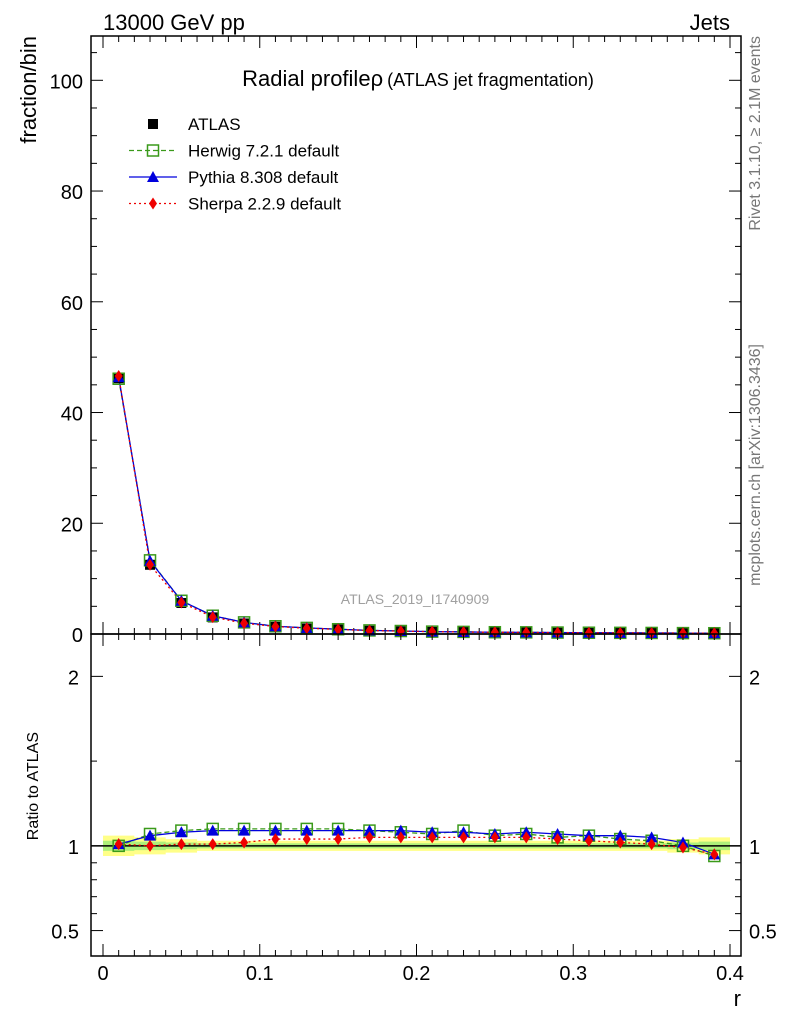 This screenshot has height=1024, width=786. I want to click on ratio-ytick-label: 2, so click(73, 678).